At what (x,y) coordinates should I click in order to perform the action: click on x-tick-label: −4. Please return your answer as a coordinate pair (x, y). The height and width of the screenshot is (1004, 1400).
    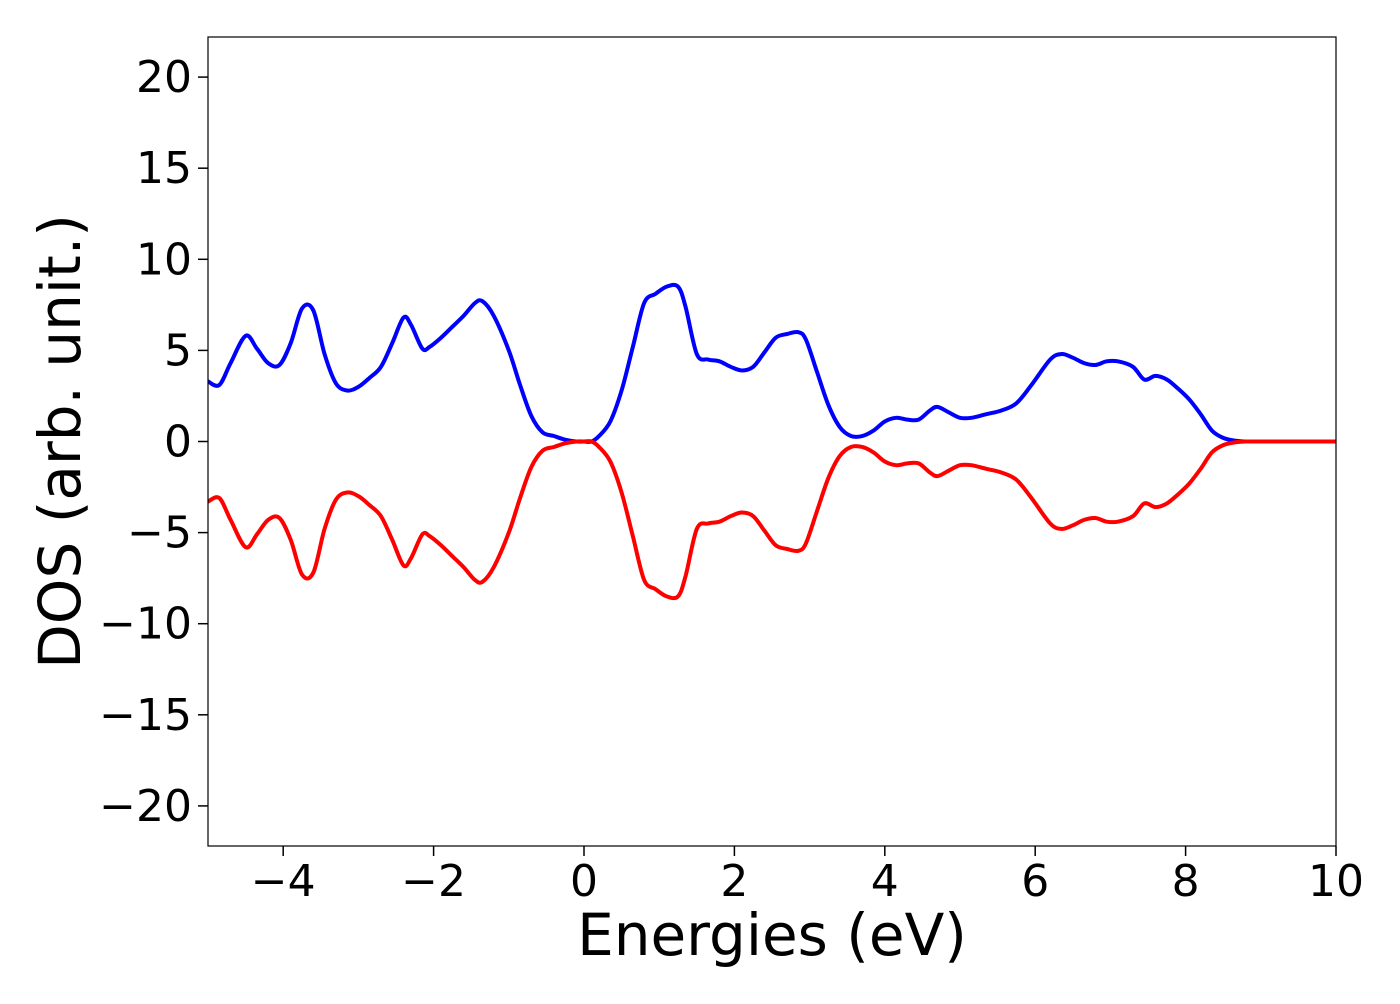
    Looking at the image, I should click on (283, 881).